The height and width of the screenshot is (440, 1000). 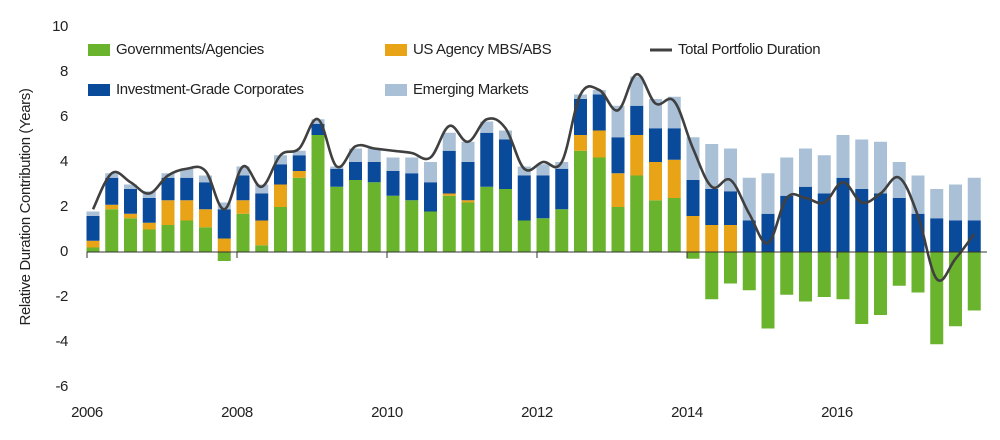 I want to click on y-tick-label: 4, so click(x=64, y=161).